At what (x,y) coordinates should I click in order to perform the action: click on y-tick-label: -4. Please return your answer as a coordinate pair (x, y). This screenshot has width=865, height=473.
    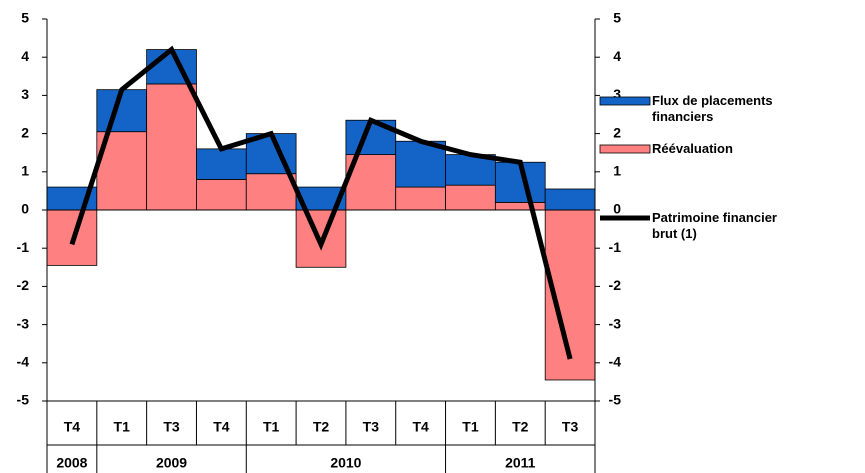
    Looking at the image, I should click on (23, 362).